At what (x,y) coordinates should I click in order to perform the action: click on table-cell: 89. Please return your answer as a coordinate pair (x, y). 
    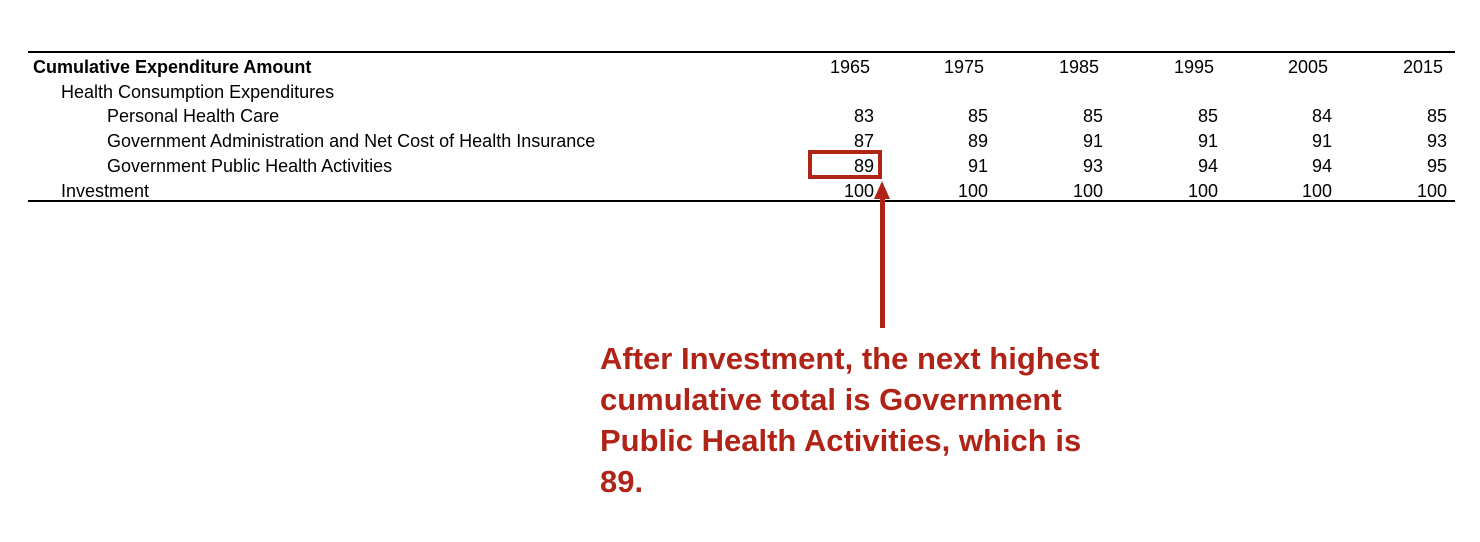
    Looking at the image, I should click on (977, 141).